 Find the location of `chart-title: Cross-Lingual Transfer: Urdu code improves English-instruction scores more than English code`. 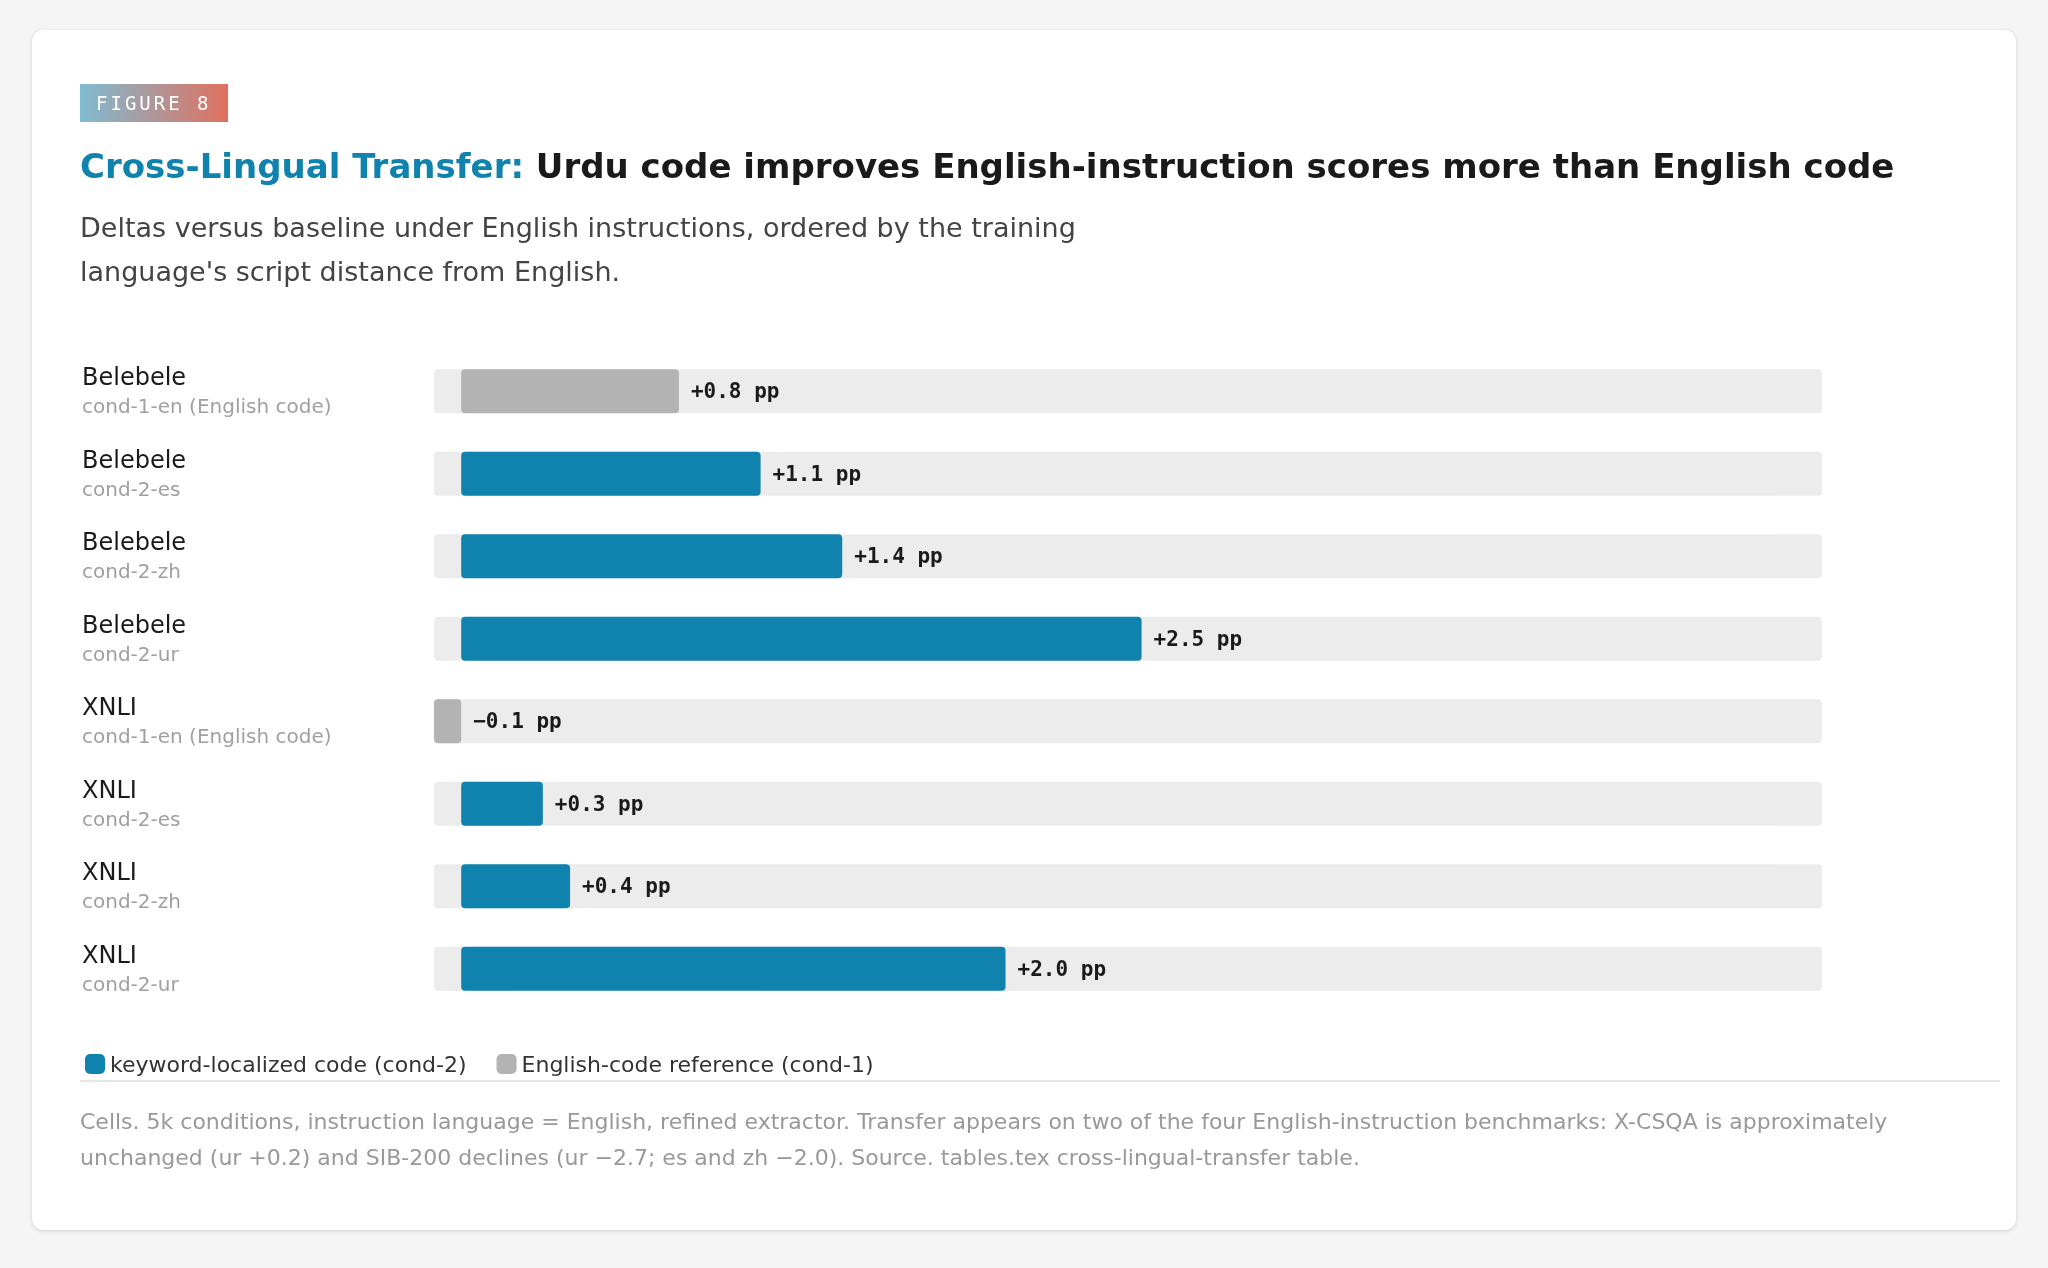

chart-title: Cross-Lingual Transfer: Urdu code improves English-instruction scores more than English code is located at coordinates (988, 166).